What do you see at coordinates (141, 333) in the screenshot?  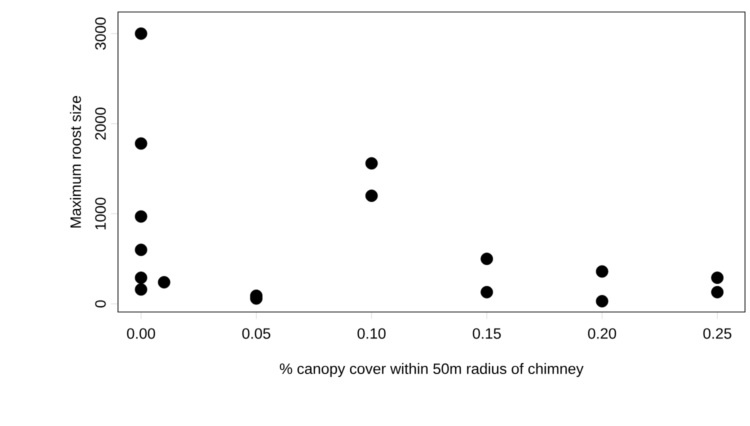 I see `x-tick-label: 0.00` at bounding box center [141, 333].